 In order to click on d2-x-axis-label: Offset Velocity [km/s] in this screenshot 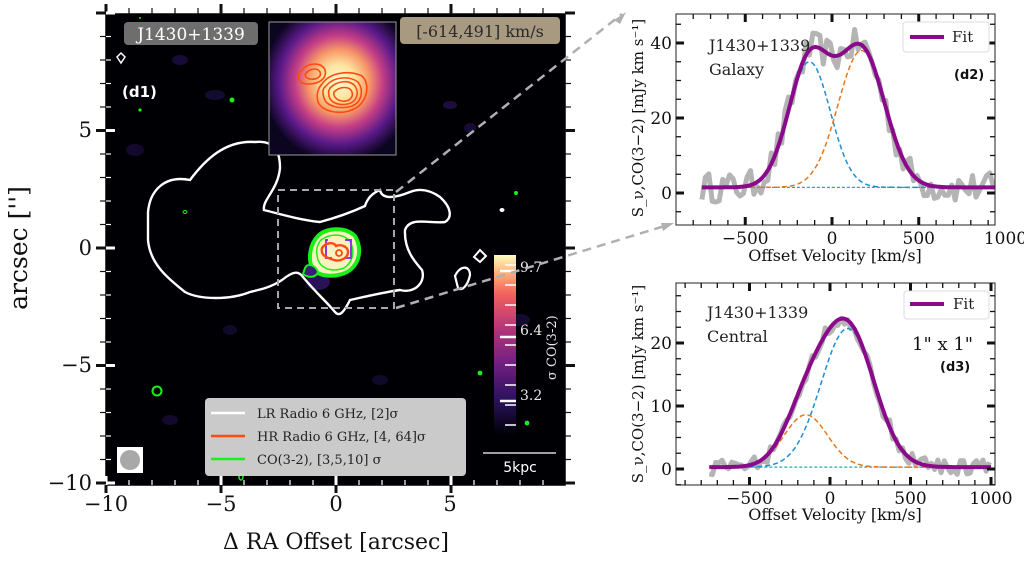, I will do `click(835, 255)`.